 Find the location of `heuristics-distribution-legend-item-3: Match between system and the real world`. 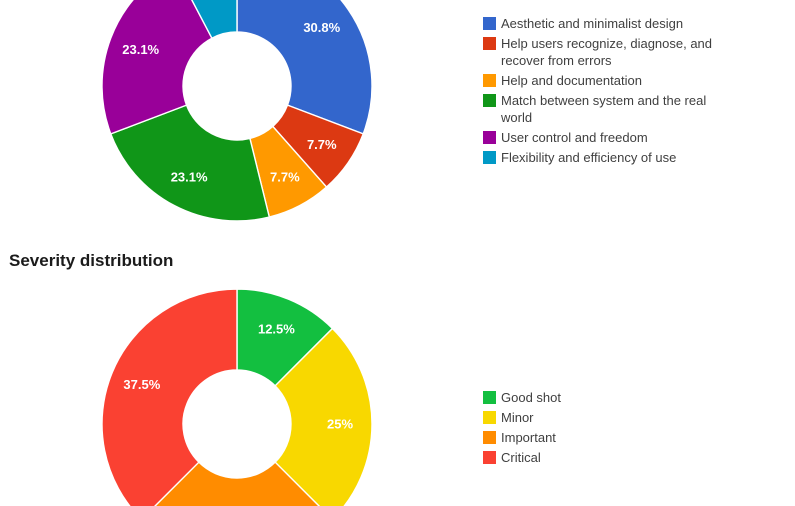

heuristics-distribution-legend-item-3: Match between system and the real world is located at coordinates (605, 109).